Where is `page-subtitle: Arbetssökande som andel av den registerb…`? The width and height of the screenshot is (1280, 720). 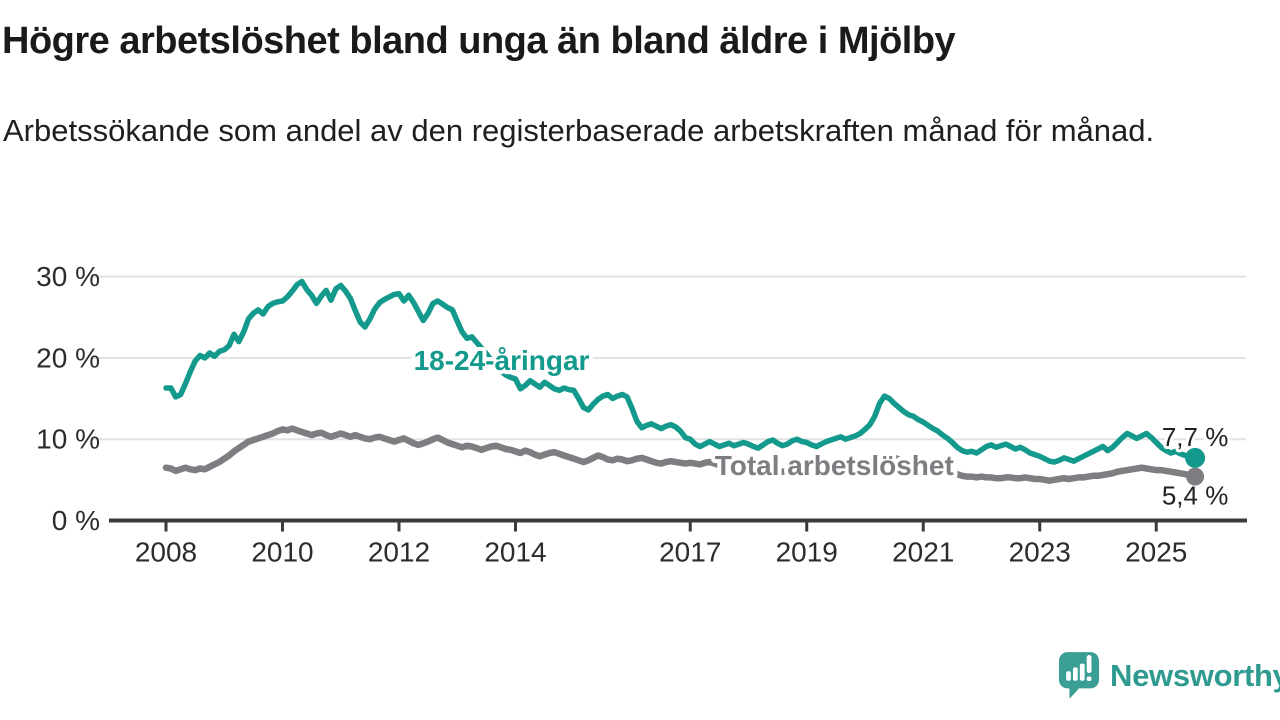 page-subtitle: Arbetssökande som andel av den registerb… is located at coordinates (579, 130).